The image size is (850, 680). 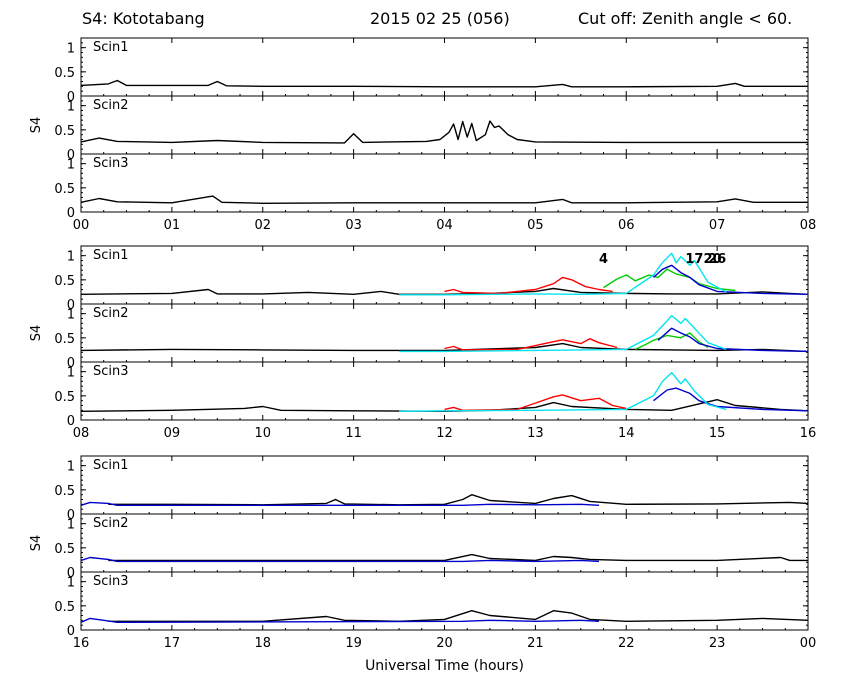 I want to click on x-tick-label: 04, so click(x=444, y=225).